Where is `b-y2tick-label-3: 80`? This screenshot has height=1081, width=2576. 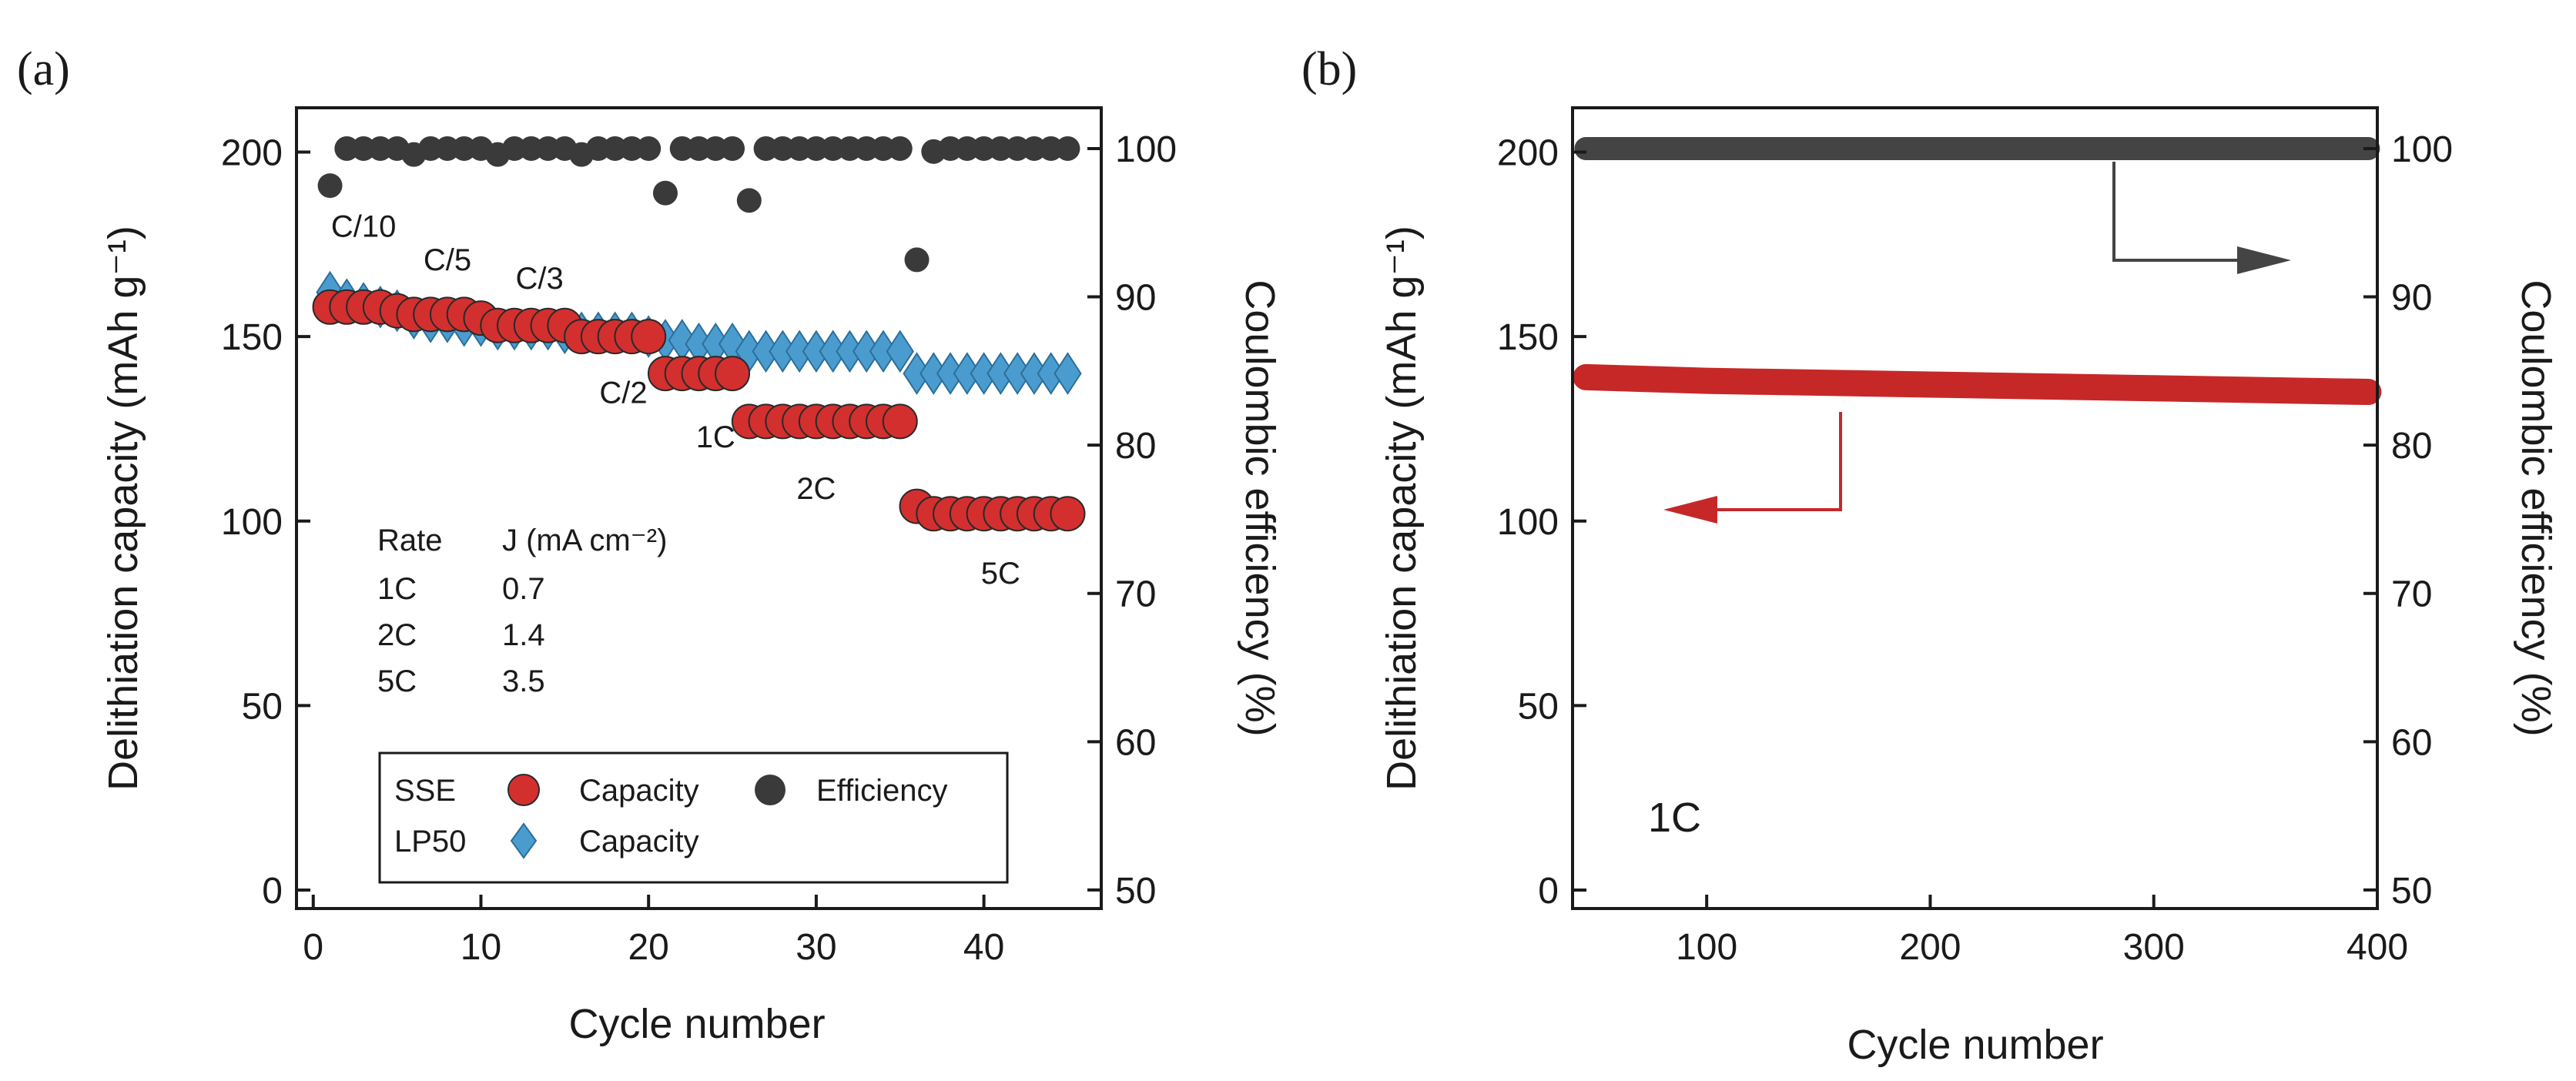
b-y2tick-label-3: 80 is located at coordinates (2412, 446).